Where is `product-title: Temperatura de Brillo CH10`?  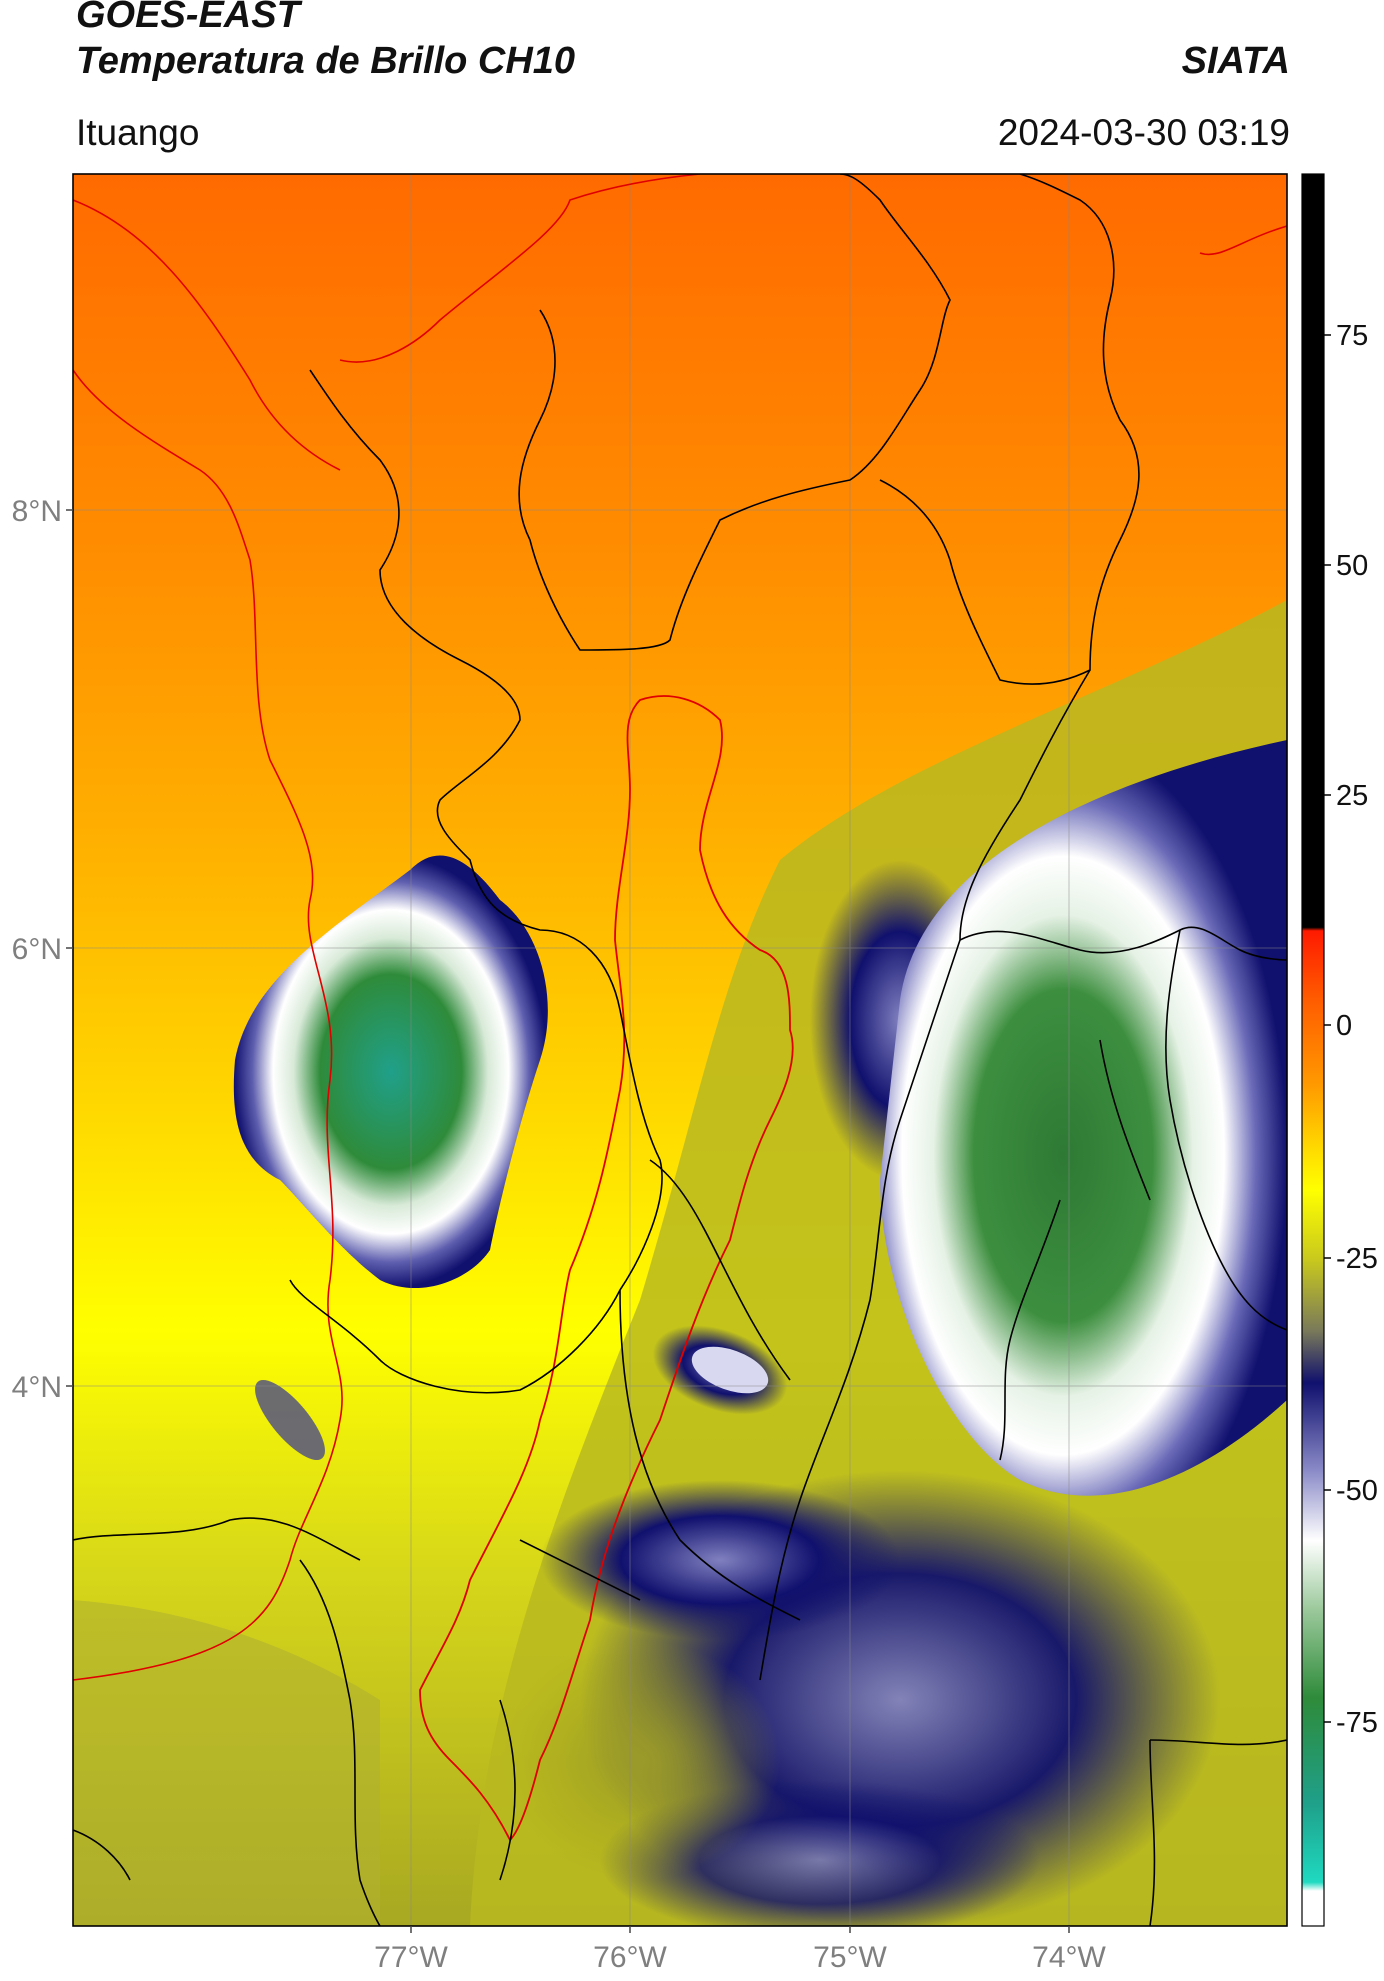 product-title: Temperatura de Brillo CH10 is located at coordinates (326, 61).